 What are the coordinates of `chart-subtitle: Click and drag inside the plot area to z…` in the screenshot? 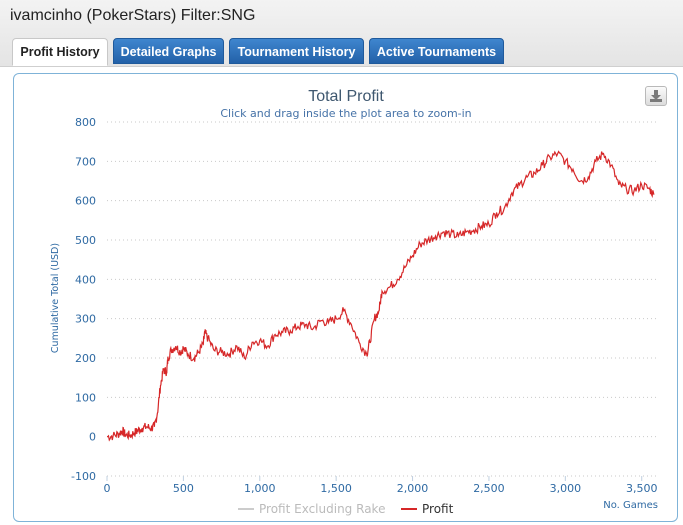 It's located at (345, 113).